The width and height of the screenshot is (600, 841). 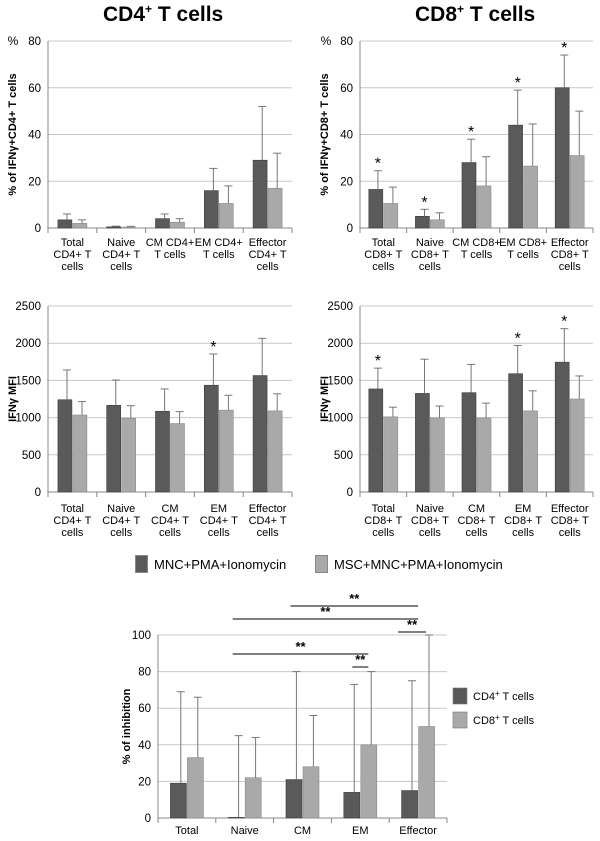 I want to click on category-label-cd8-pct: CM CD8+, so click(x=476, y=243).